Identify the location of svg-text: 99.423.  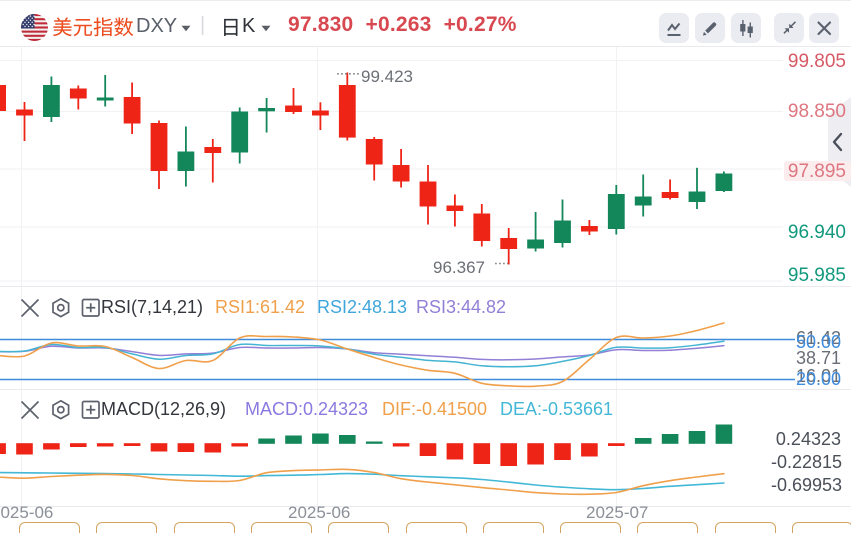
(387, 76).